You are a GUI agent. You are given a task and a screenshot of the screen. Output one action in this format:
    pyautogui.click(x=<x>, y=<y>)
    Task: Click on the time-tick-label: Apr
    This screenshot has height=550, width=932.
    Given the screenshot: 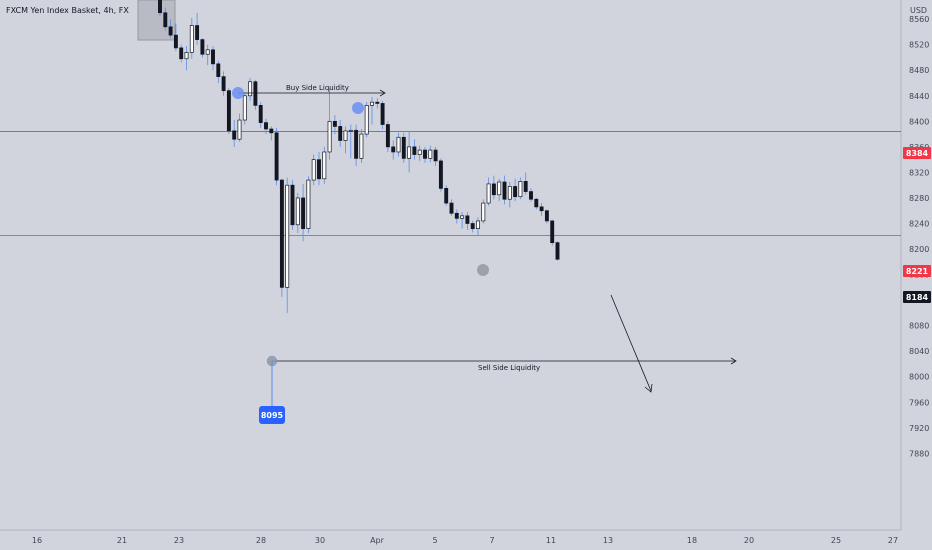 What is the action you would take?
    pyautogui.click(x=377, y=540)
    